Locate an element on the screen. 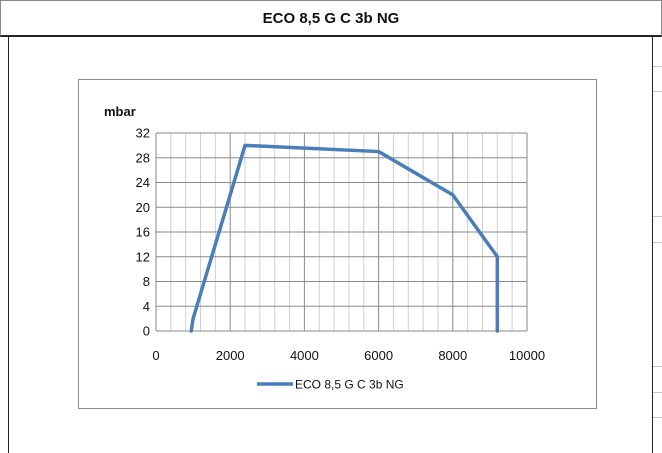 This screenshot has width=662, height=453. y-tick-label: 16 is located at coordinates (143, 232).